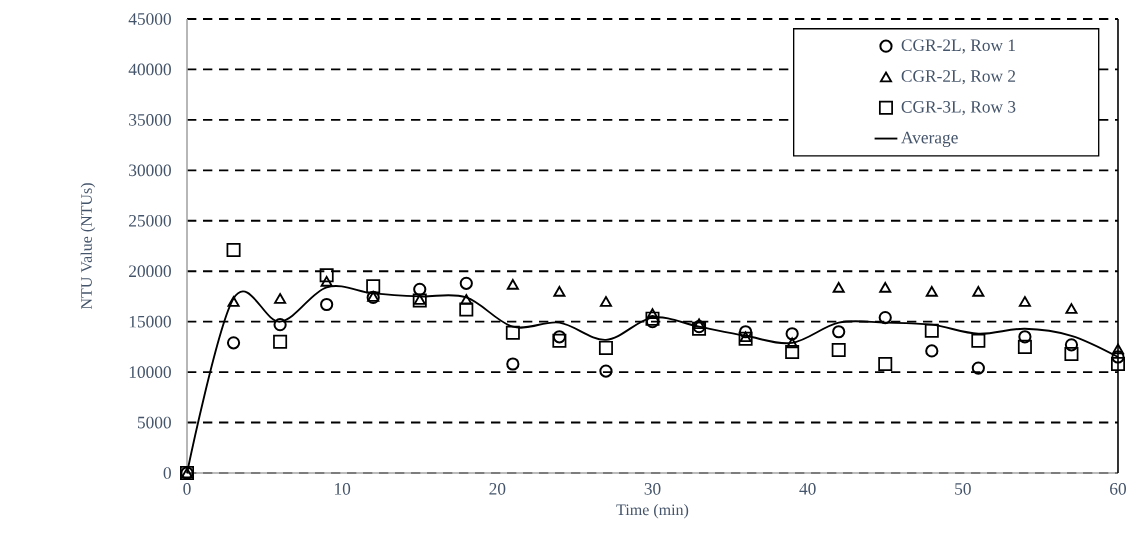 The image size is (1133, 548). I want to click on y-tick-label: 40000, so click(149, 69).